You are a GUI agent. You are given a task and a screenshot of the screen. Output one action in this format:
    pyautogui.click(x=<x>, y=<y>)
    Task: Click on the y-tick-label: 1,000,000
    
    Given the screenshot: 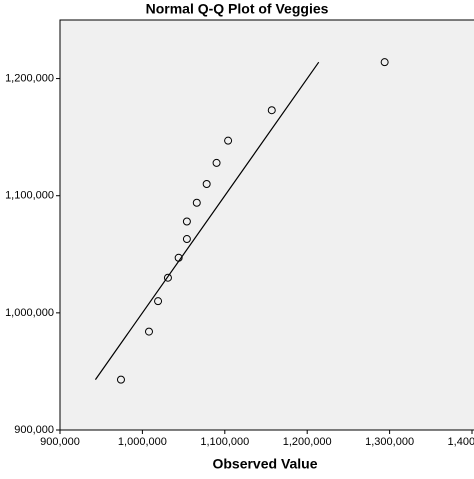 What is the action you would take?
    pyautogui.click(x=29, y=313)
    